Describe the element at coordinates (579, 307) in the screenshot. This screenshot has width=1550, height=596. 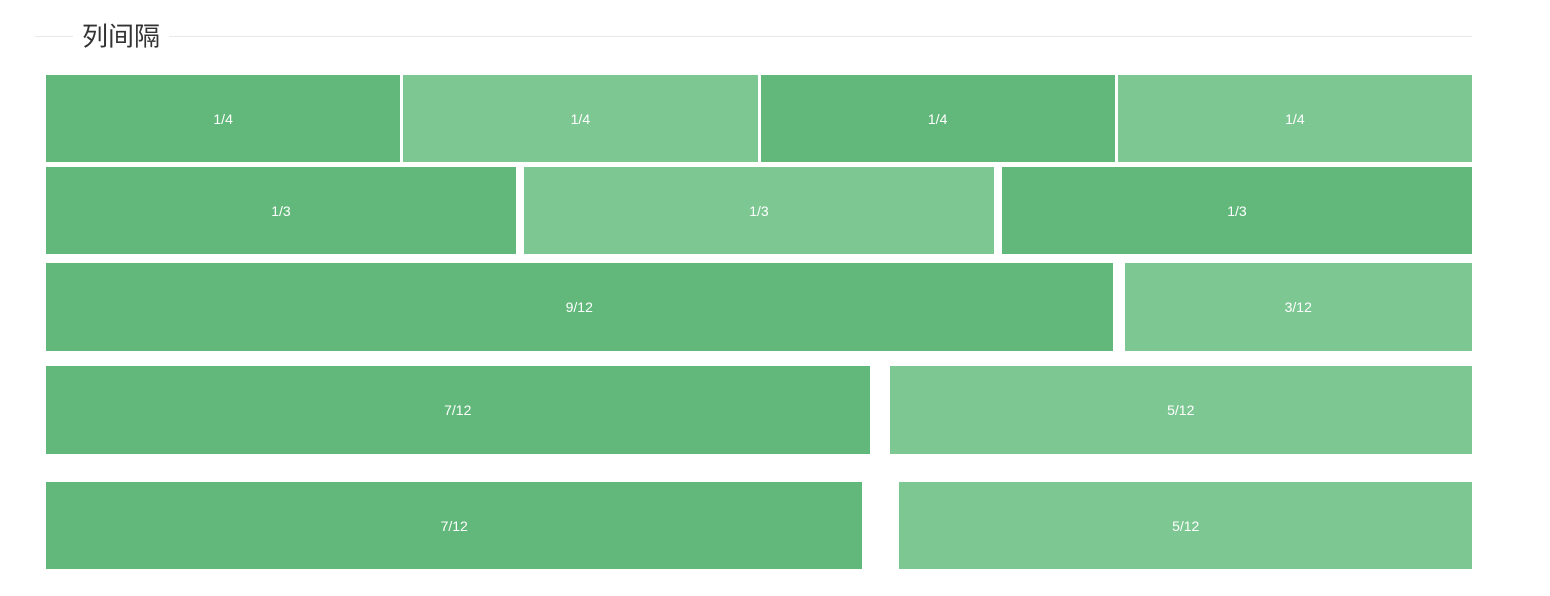
I see `grid-block: 9/12` at that location.